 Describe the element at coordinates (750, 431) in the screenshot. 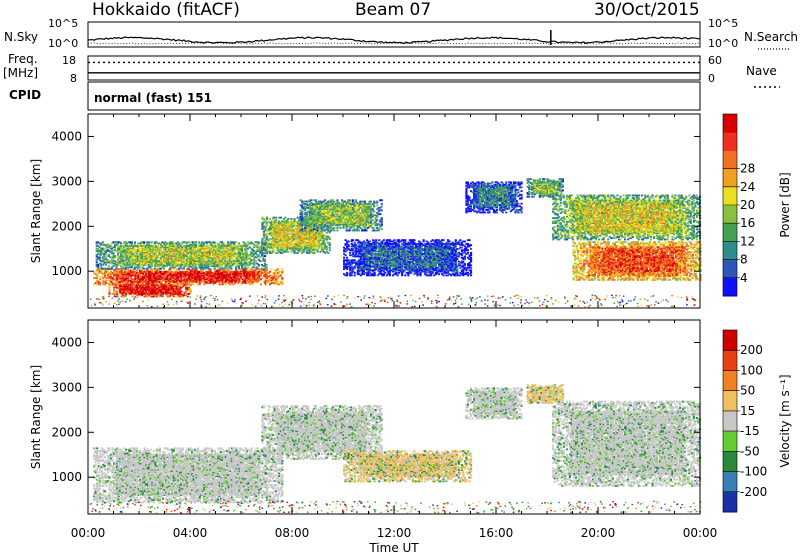

I see `velocity-colorbar-label: -15` at that location.